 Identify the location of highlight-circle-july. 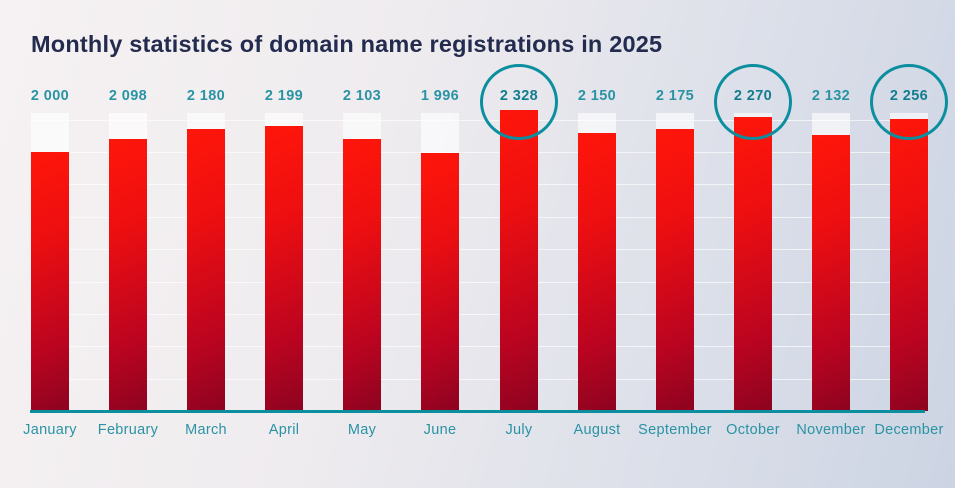
(519, 102).